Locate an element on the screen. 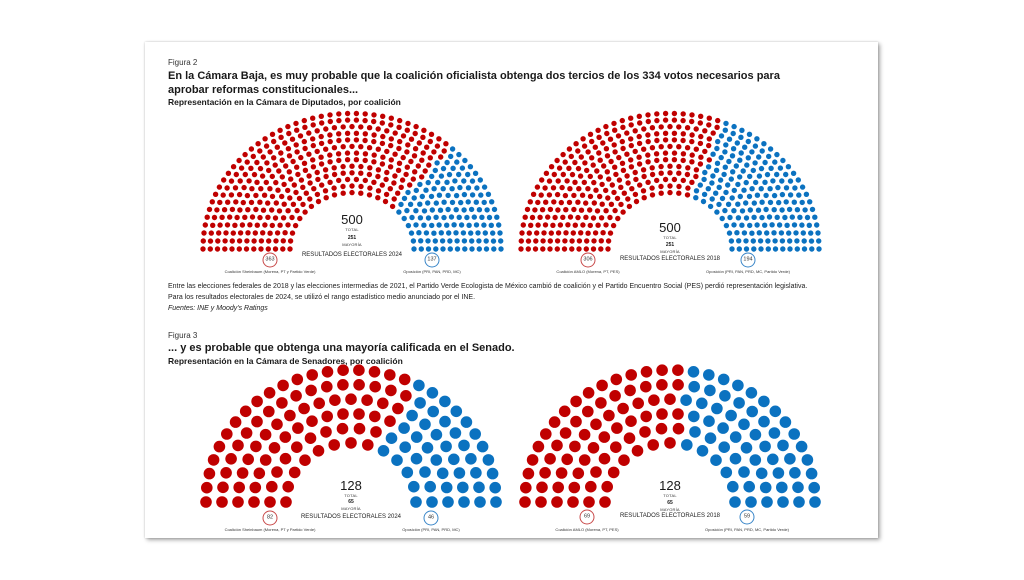 This screenshot has width=1024, height=580. total-value: 500 is located at coordinates (670, 227).